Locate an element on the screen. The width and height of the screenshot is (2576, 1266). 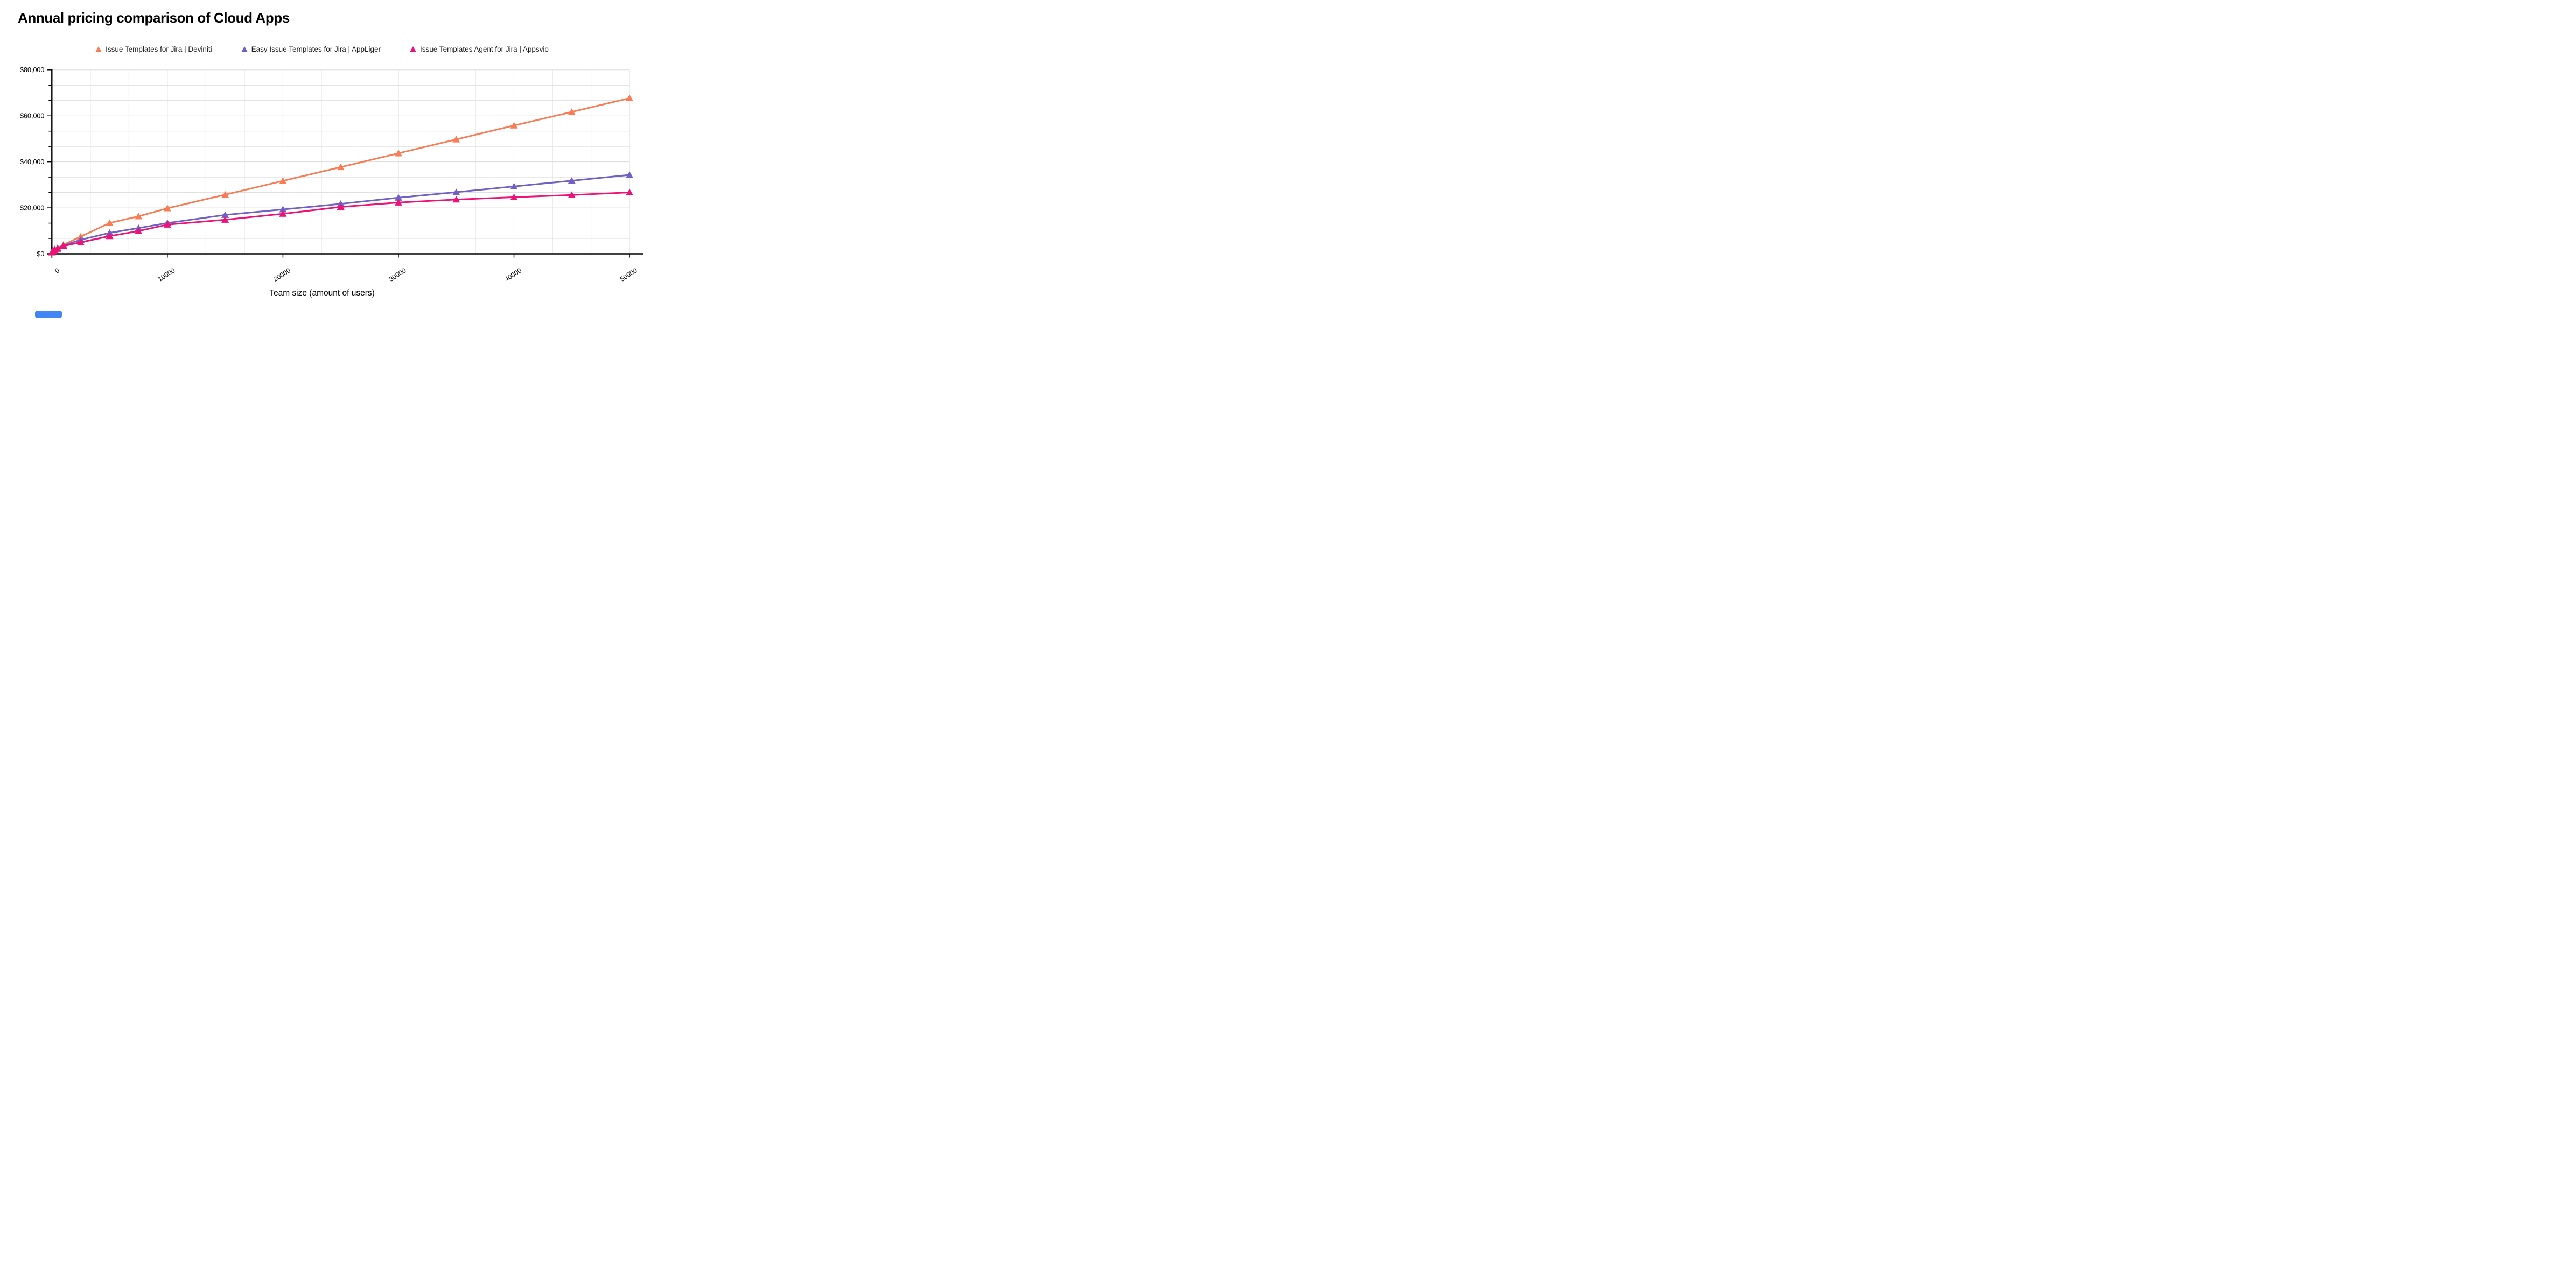
series-markers-appsvio is located at coordinates (341, 222).